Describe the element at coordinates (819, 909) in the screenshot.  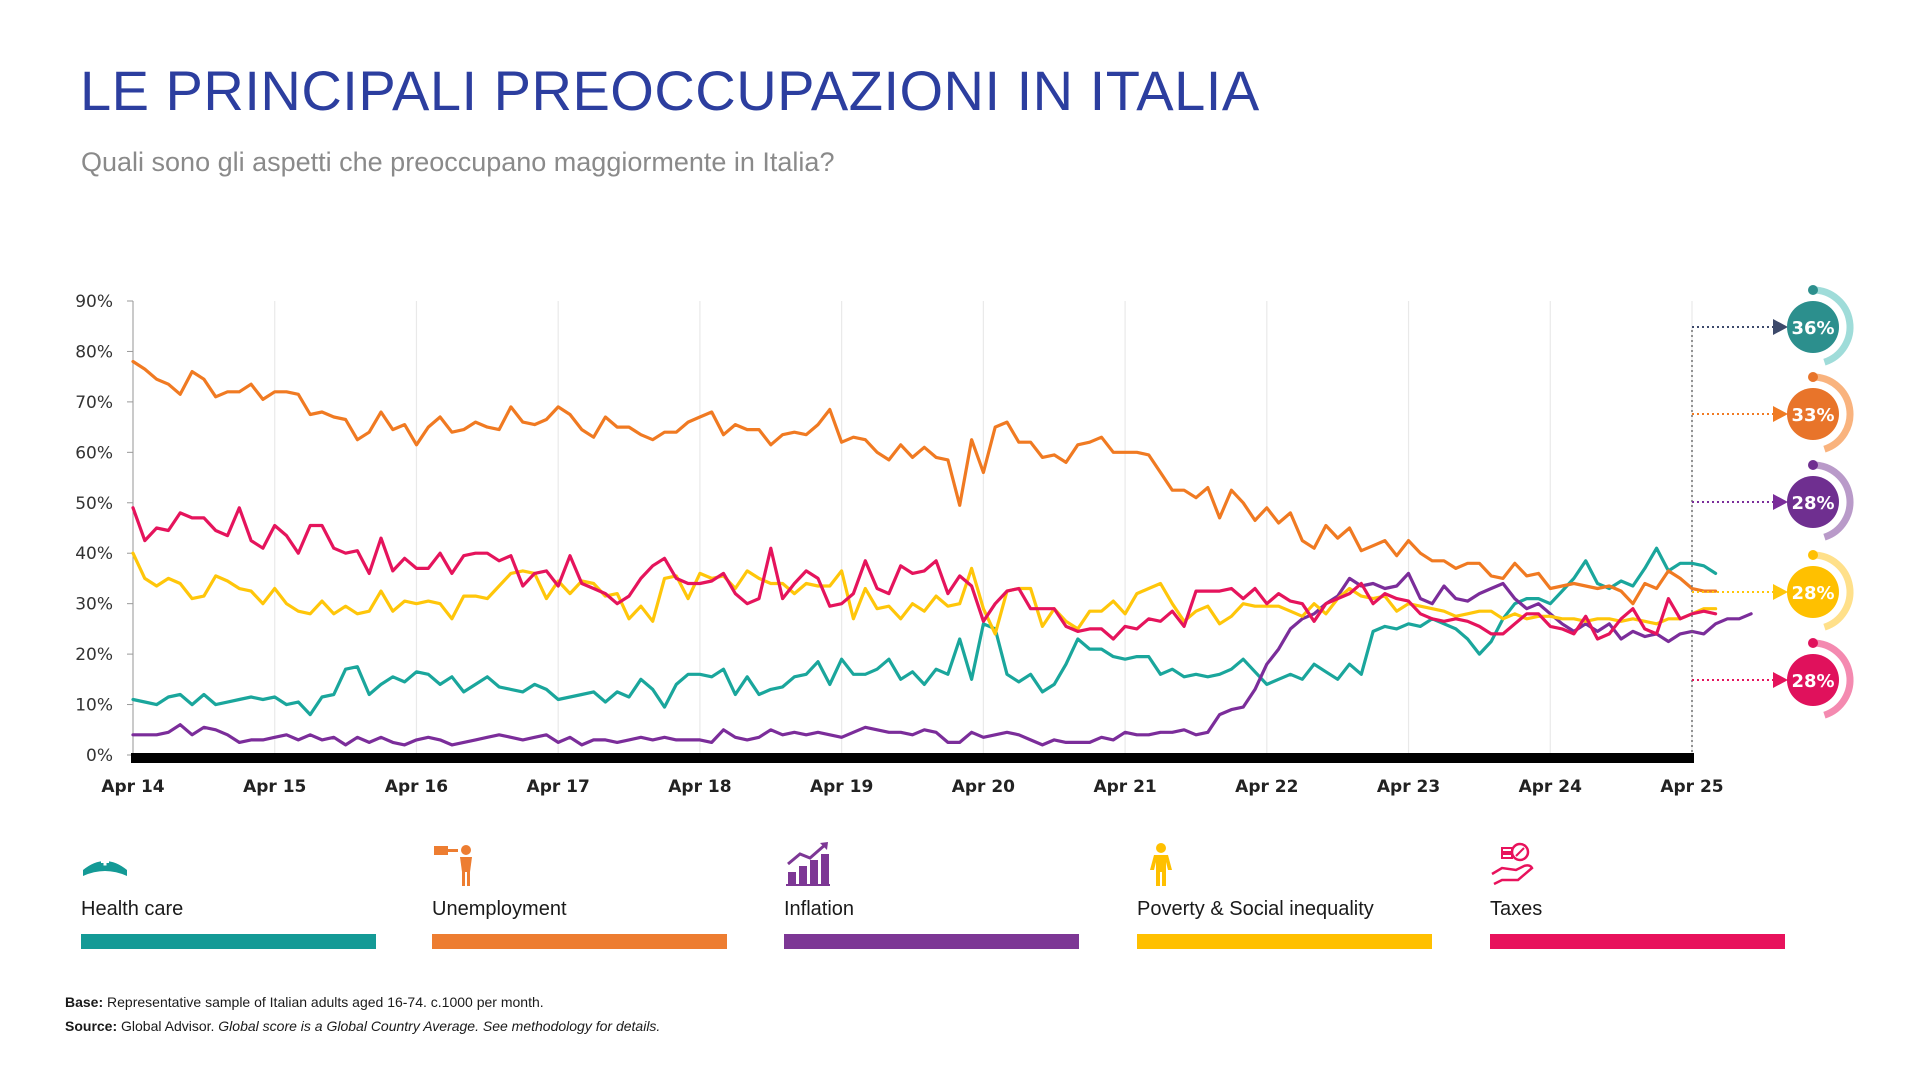
I see `legend-label: Inflation` at that location.